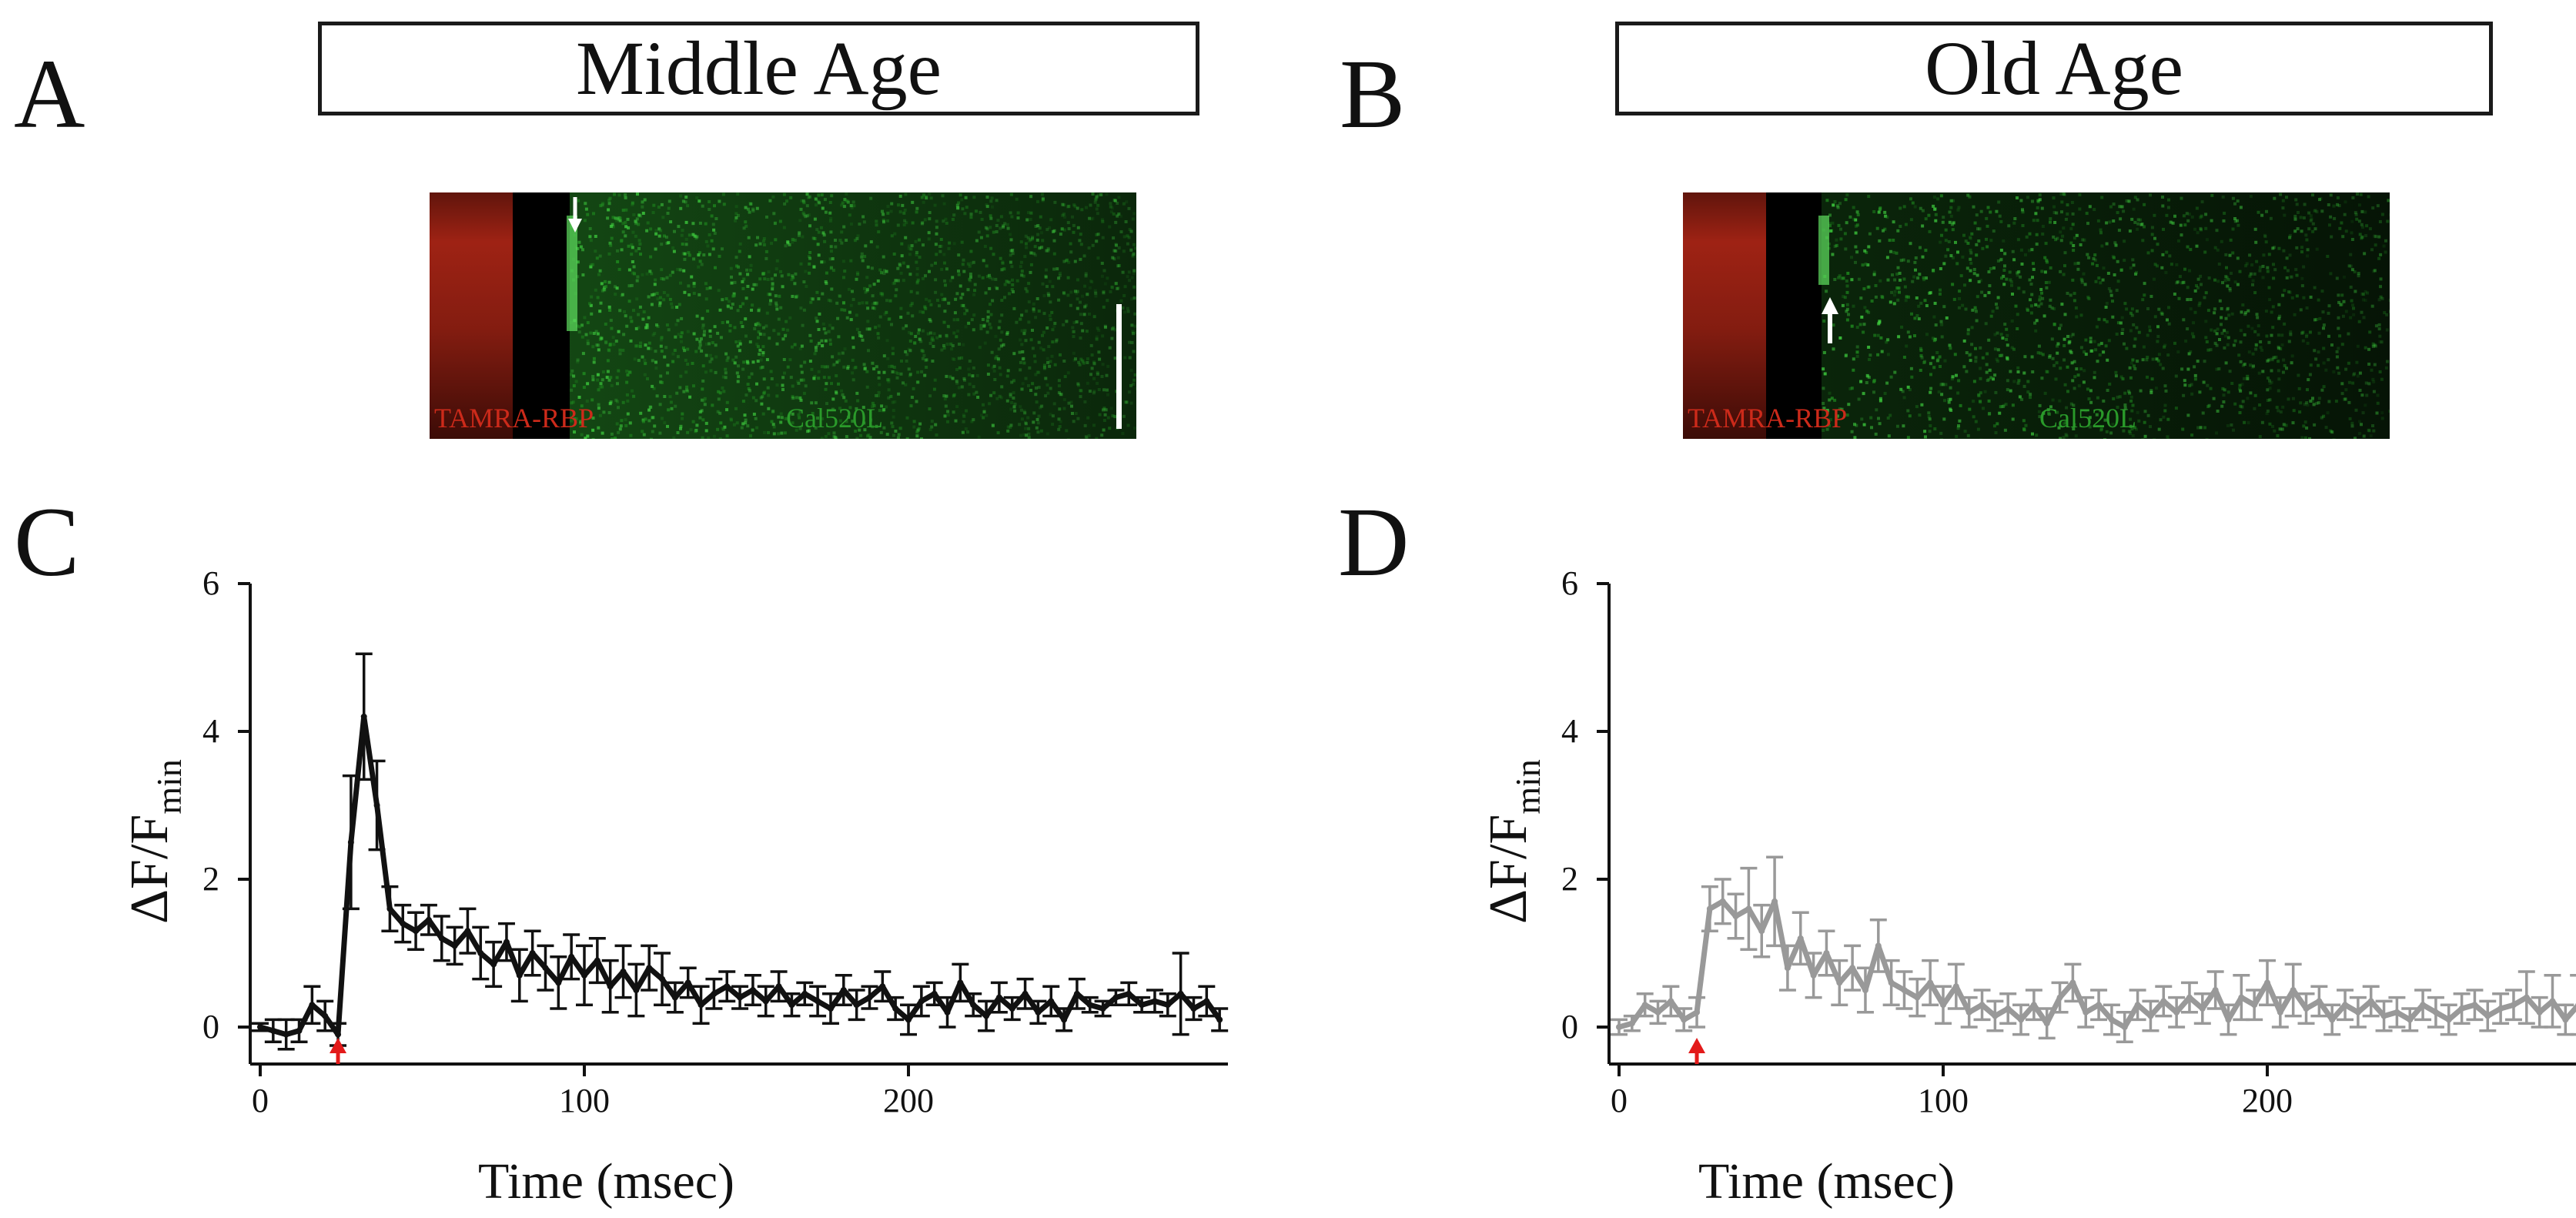 The height and width of the screenshot is (1218, 2576). What do you see at coordinates (2106, 315) in the screenshot?
I see `green-channel-fluorescence` at bounding box center [2106, 315].